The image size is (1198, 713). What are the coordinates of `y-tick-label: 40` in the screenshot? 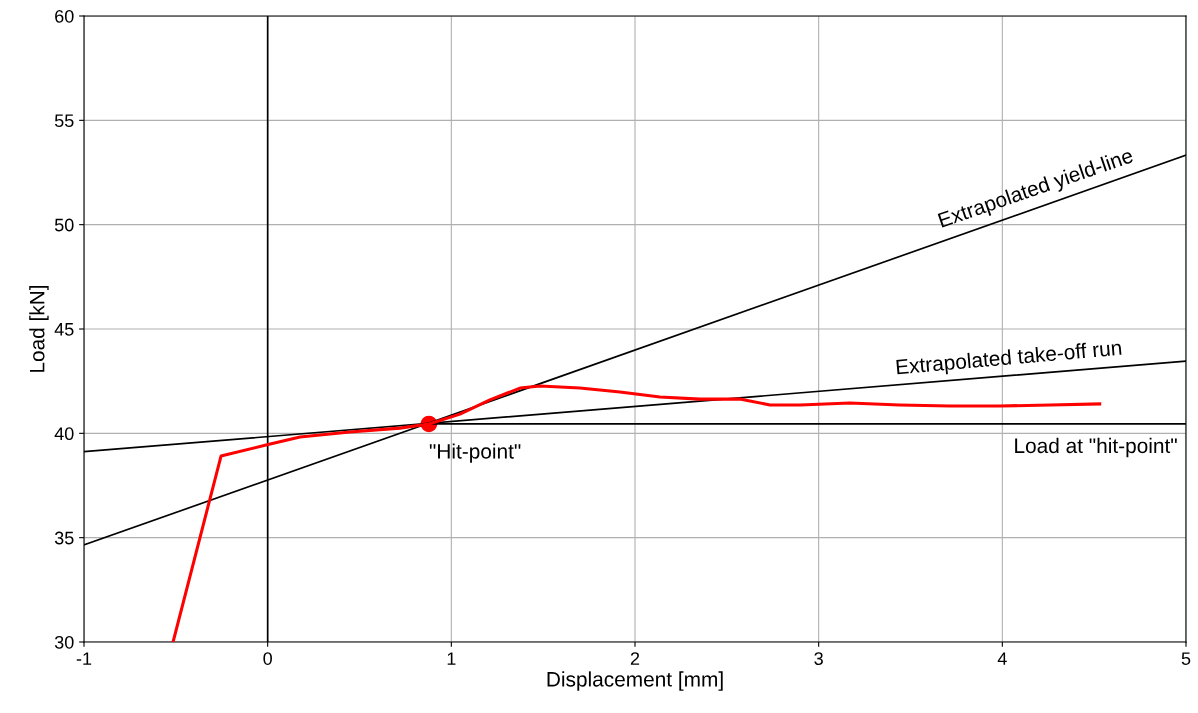 It's located at (64, 434).